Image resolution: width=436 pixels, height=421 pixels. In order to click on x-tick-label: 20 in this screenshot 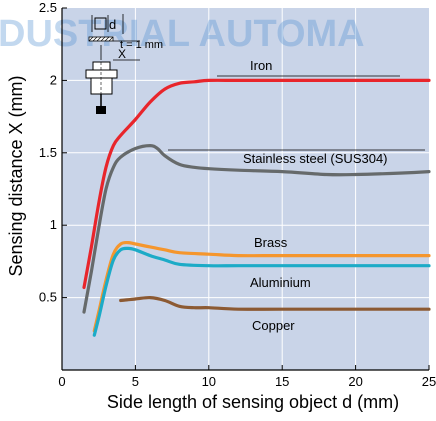, I will do `click(355, 381)`.